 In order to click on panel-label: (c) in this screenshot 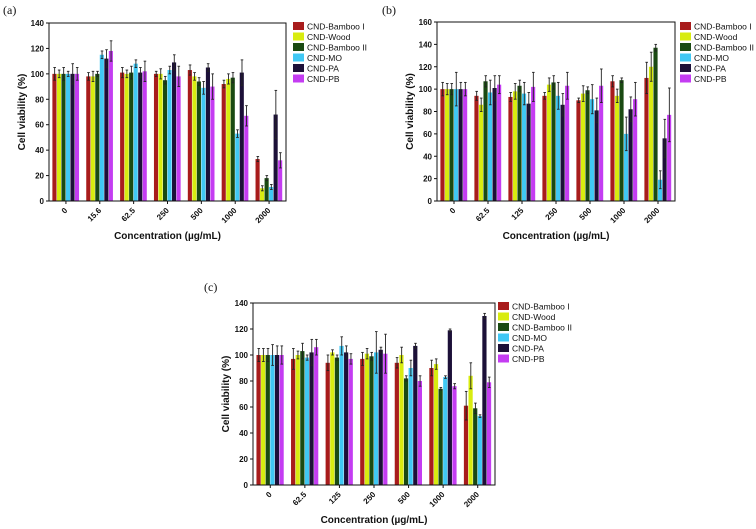, I will do `click(210, 287)`.